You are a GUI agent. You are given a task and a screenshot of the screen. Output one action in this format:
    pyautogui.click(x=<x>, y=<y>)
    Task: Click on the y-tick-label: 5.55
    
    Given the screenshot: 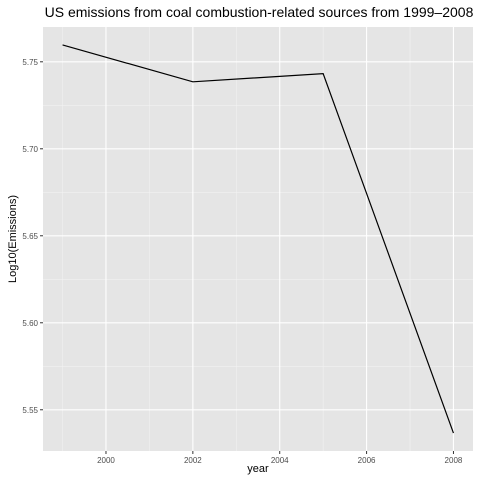 What is the action you would take?
    pyautogui.click(x=30, y=410)
    